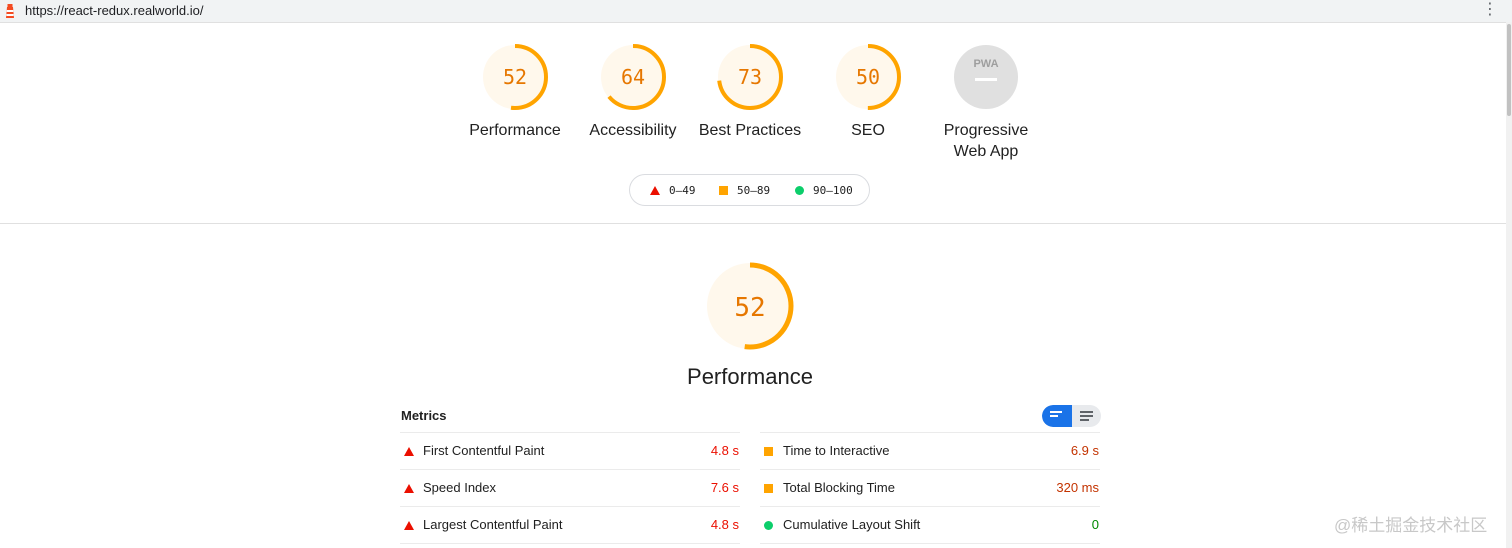  Describe the element at coordinates (460, 487) in the screenshot. I see `metric-name: Speed Index` at that location.